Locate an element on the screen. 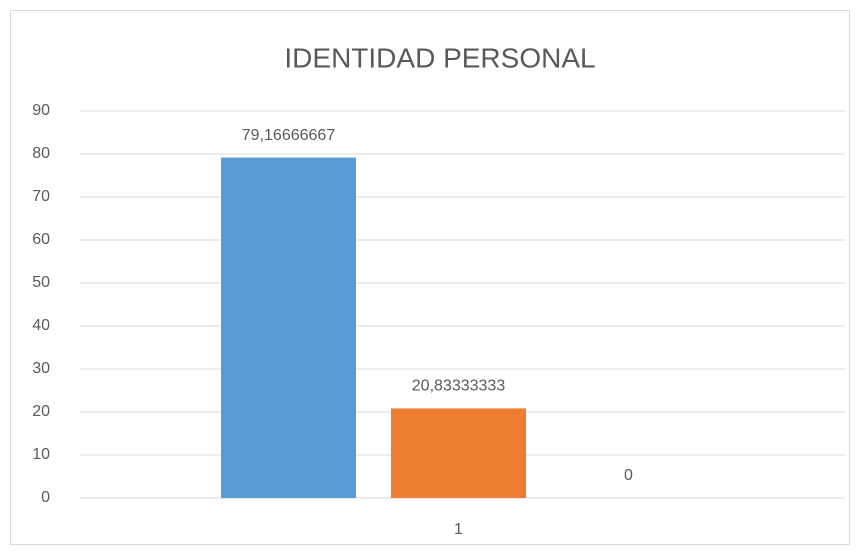 This screenshot has height=553, width=860. y-tick-label: 10 is located at coordinates (41, 454).